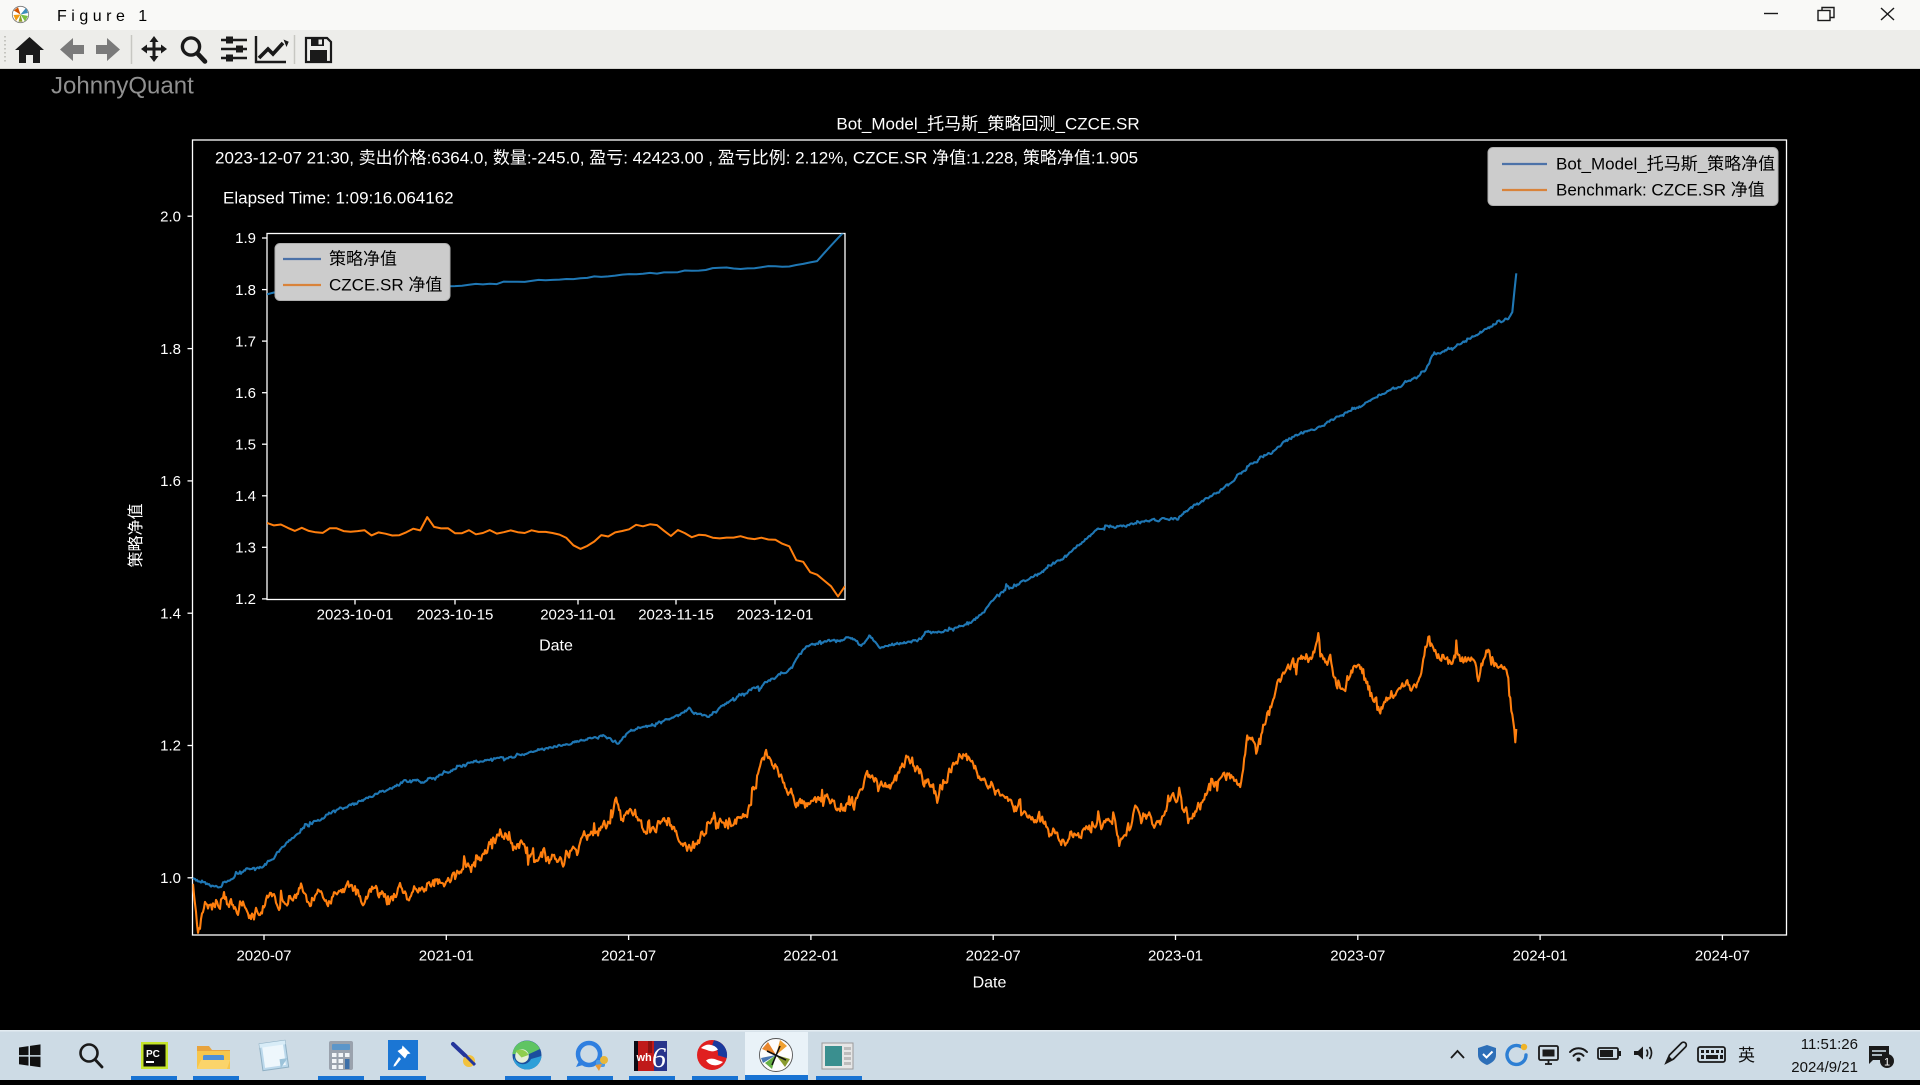 This screenshot has height=1085, width=1920. What do you see at coordinates (628, 955) in the screenshot?
I see `svg-text: 2021-07` at bounding box center [628, 955].